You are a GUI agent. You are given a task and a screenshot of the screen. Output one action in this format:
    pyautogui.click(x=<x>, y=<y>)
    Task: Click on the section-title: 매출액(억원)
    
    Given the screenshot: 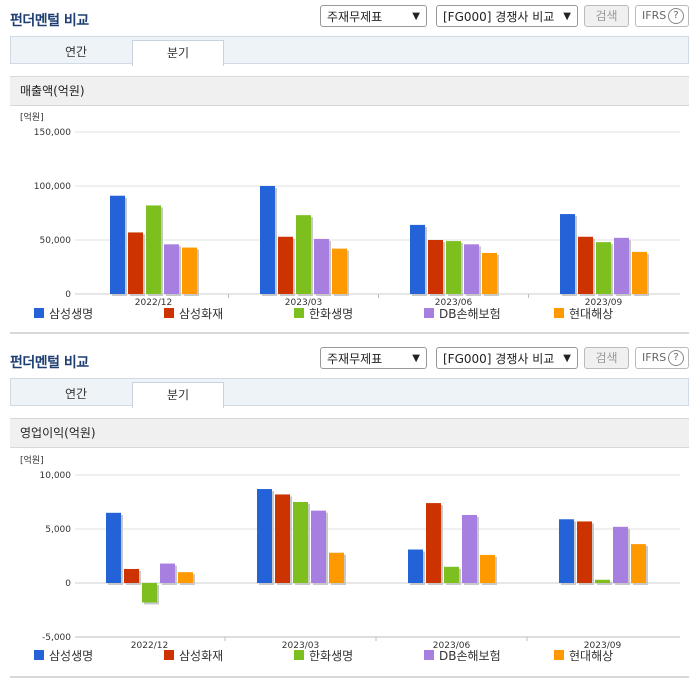 What is the action you would take?
    pyautogui.click(x=349, y=91)
    